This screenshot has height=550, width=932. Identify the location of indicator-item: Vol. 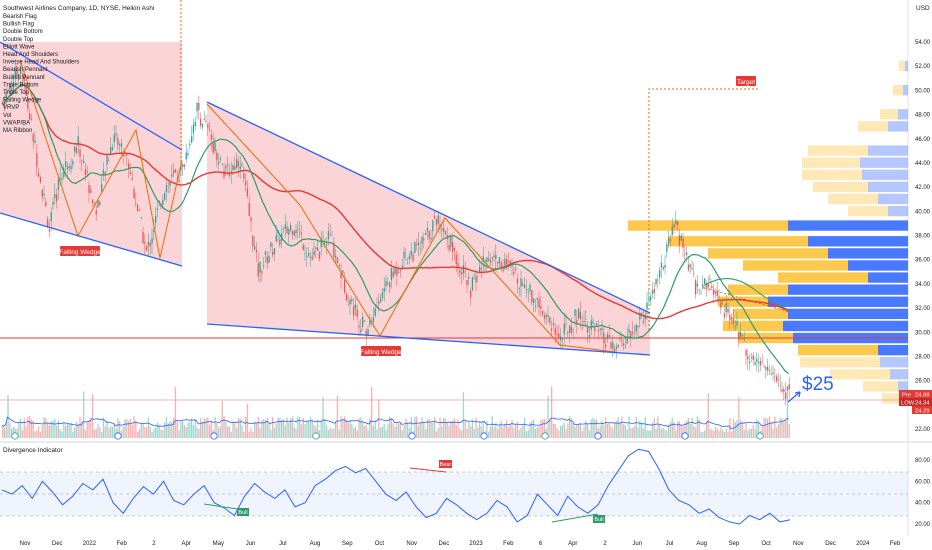
(7, 116).